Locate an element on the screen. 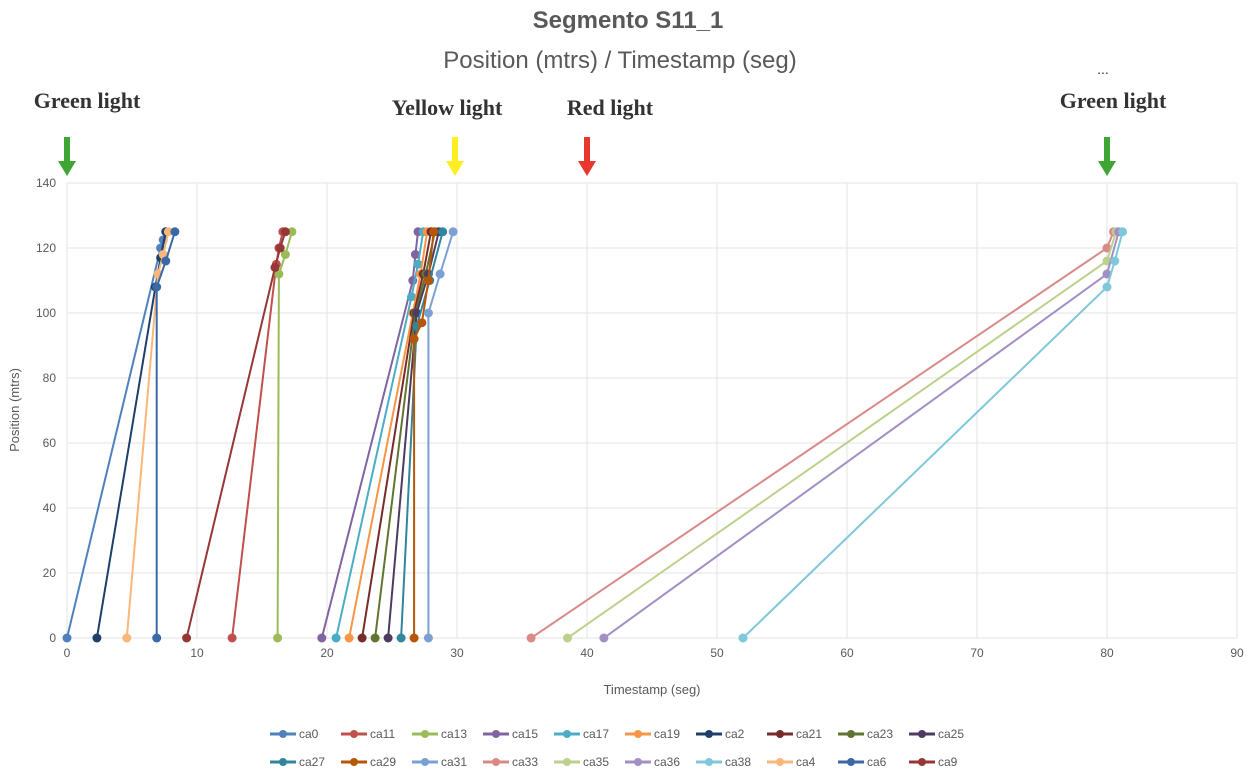 The height and width of the screenshot is (784, 1256). legend-item: ca2 is located at coordinates (731, 734).